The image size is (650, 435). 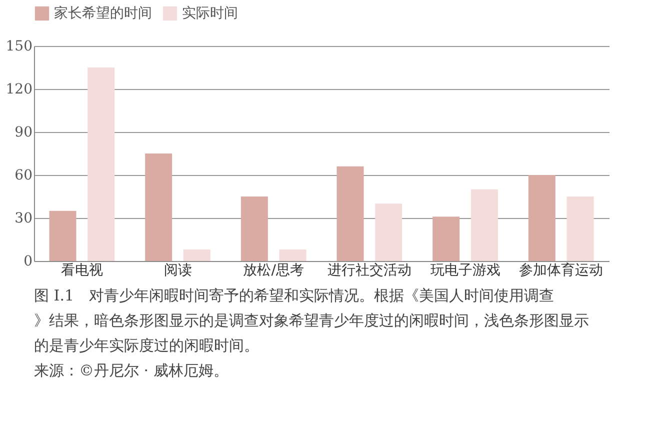 What do you see at coordinates (131, 371) in the screenshot?
I see `source-note: 来源：©丹尼尔 · 威林厄姆。` at bounding box center [131, 371].